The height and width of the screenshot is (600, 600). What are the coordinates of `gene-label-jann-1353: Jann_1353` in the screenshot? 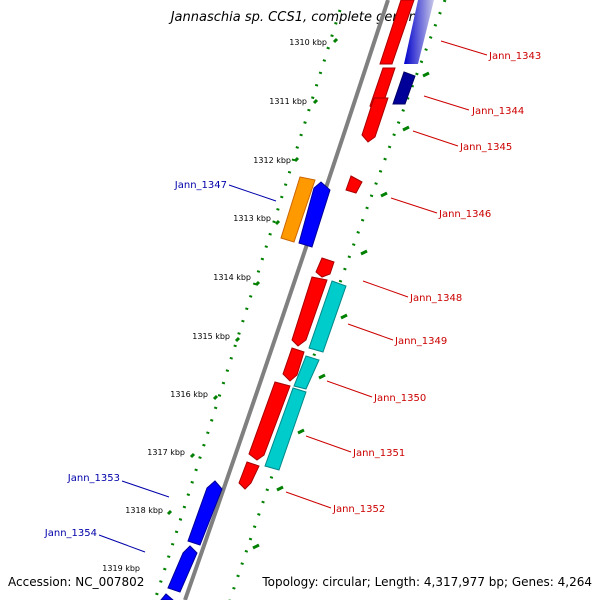 It's located at (93, 478).